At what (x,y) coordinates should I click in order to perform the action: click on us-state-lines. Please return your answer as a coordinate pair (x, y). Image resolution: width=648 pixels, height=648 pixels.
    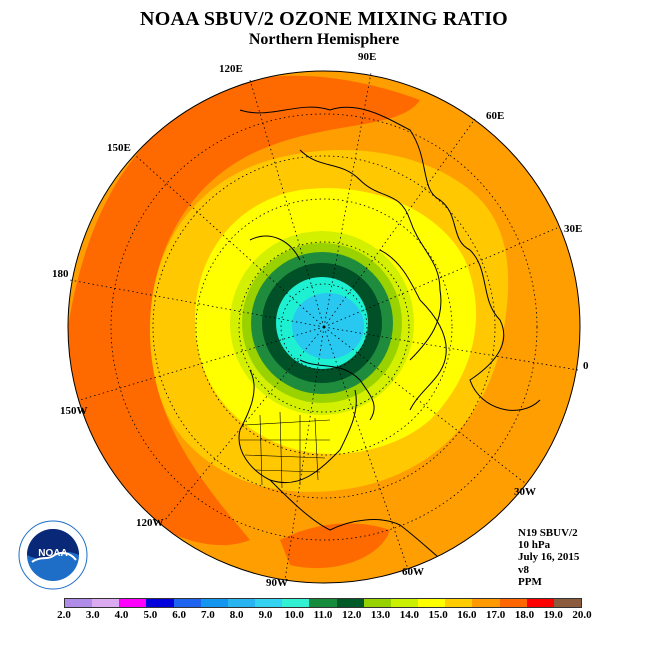
    Looking at the image, I should click on (285, 450).